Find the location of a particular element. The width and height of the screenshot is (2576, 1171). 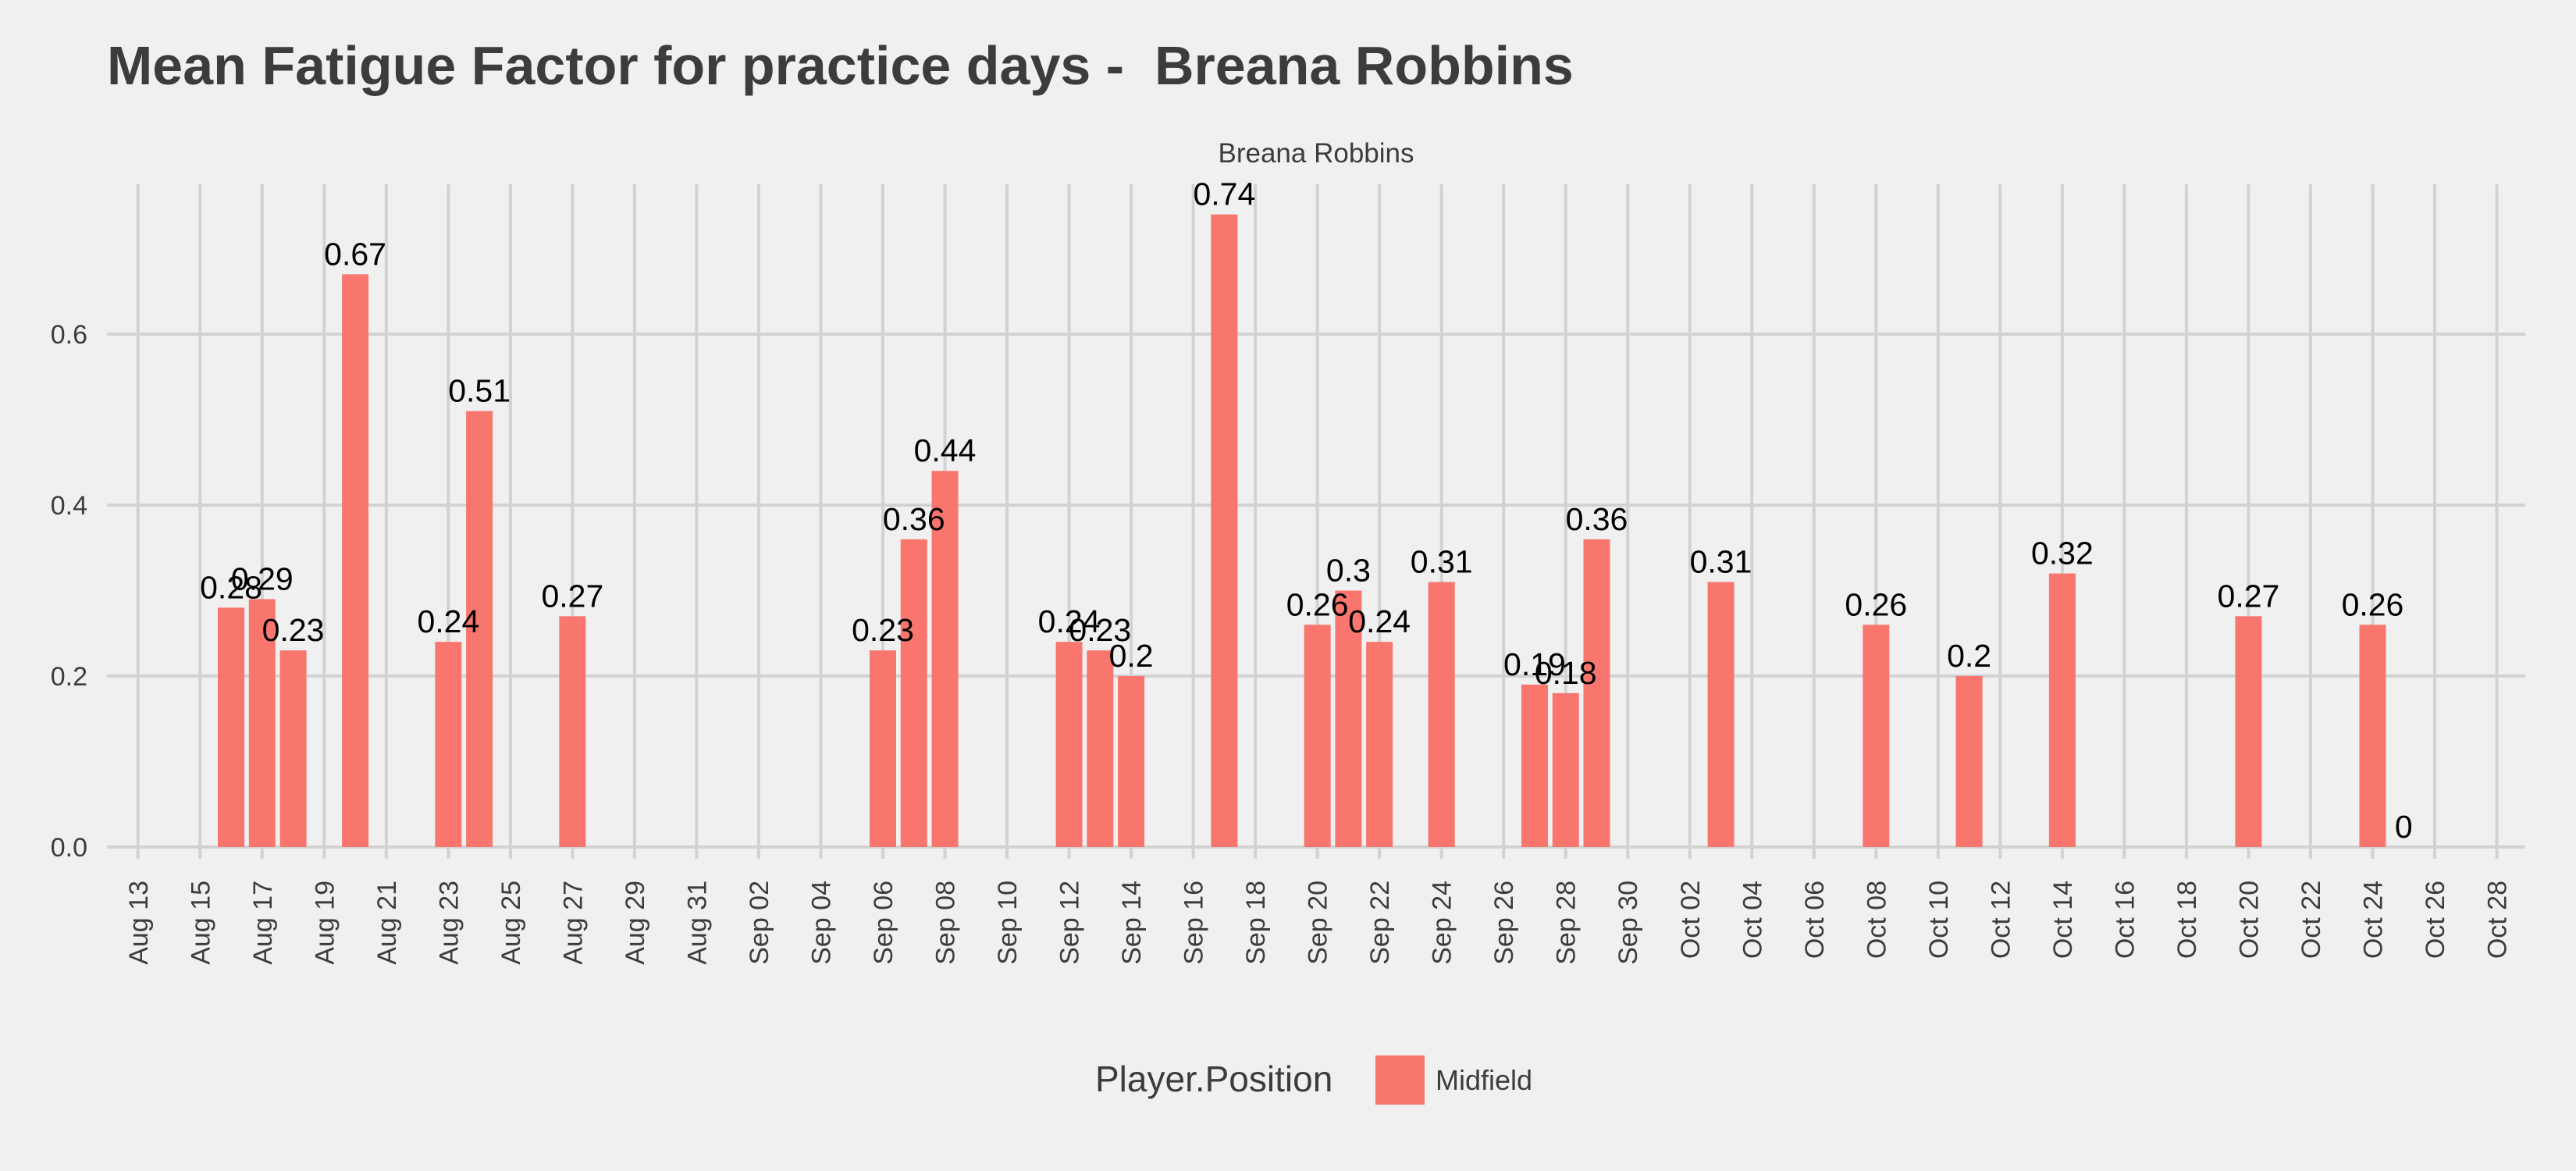

bar-value-label: 0.19 is located at coordinates (1534, 664).